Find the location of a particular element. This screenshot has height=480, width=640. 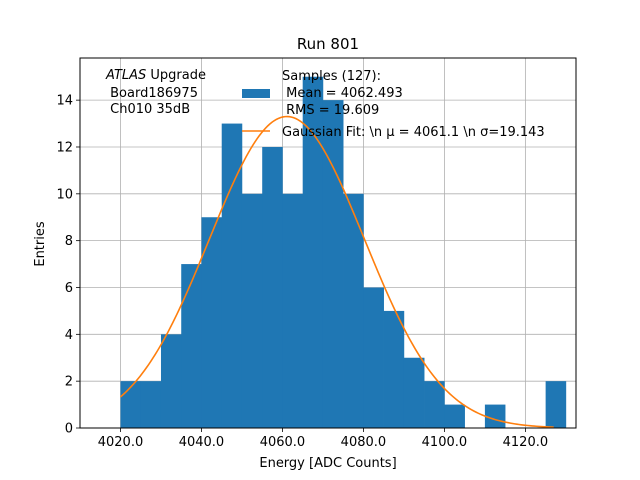

y-tick-label-2: 4 is located at coordinates (69, 335).